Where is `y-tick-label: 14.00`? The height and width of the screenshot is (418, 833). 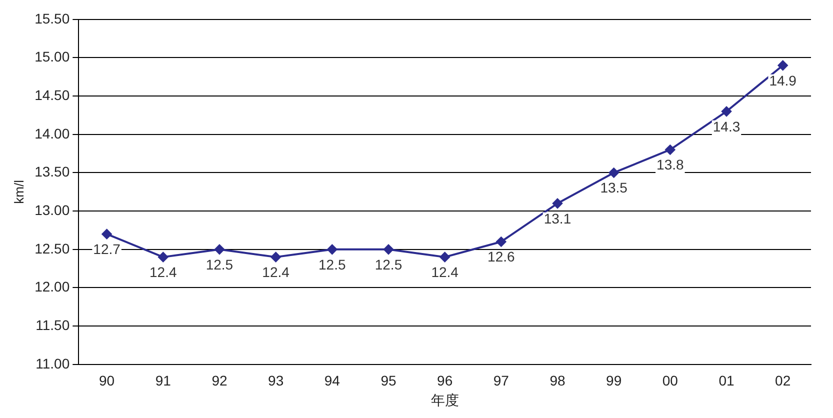
y-tick-label: 14.00 is located at coordinates (52, 133).